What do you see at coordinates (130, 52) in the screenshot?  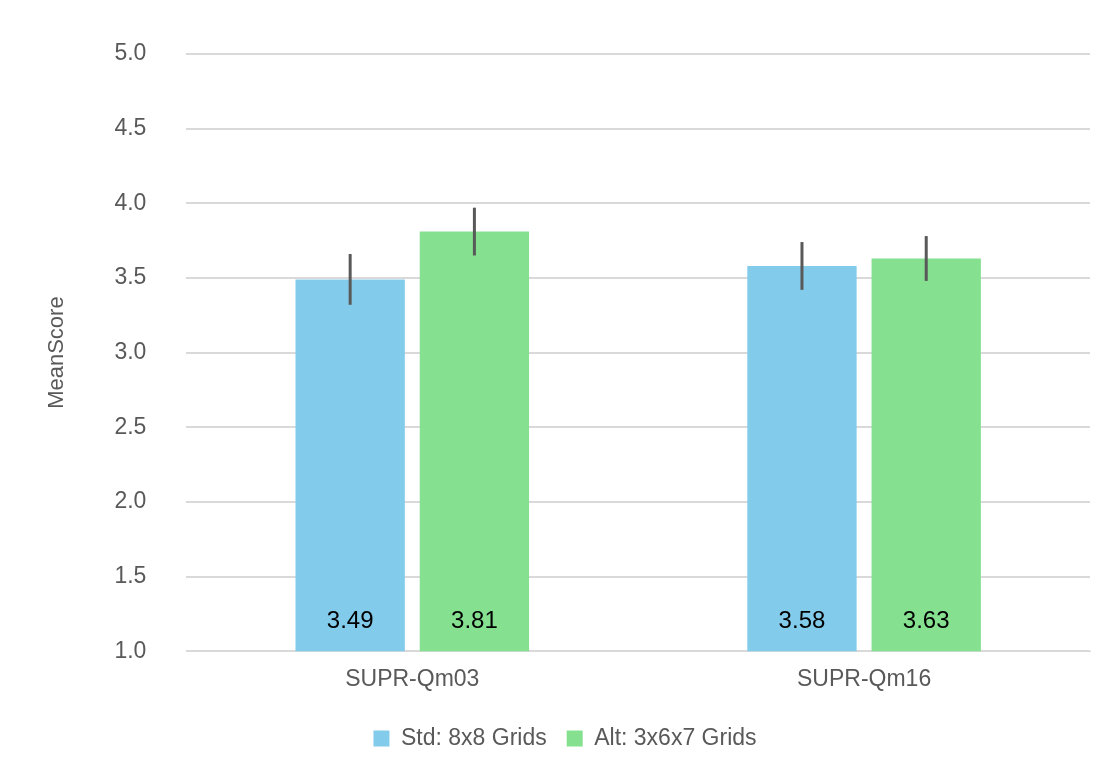 I see `y-tick-label: 5.0` at bounding box center [130, 52].